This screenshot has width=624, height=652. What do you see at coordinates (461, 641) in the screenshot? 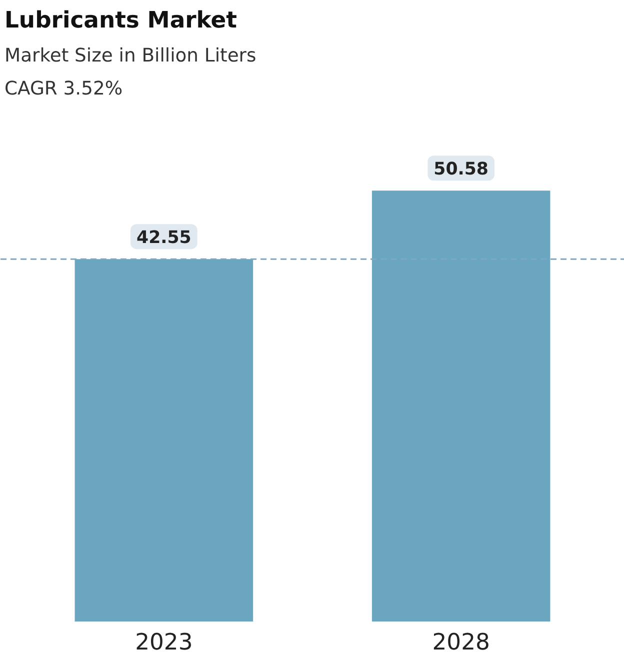
I see `x-tick-label: 2028` at bounding box center [461, 641].